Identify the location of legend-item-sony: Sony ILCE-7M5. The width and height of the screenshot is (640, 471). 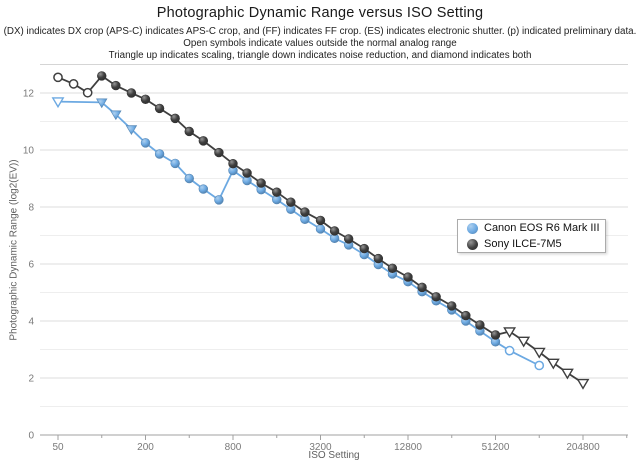
(536, 244).